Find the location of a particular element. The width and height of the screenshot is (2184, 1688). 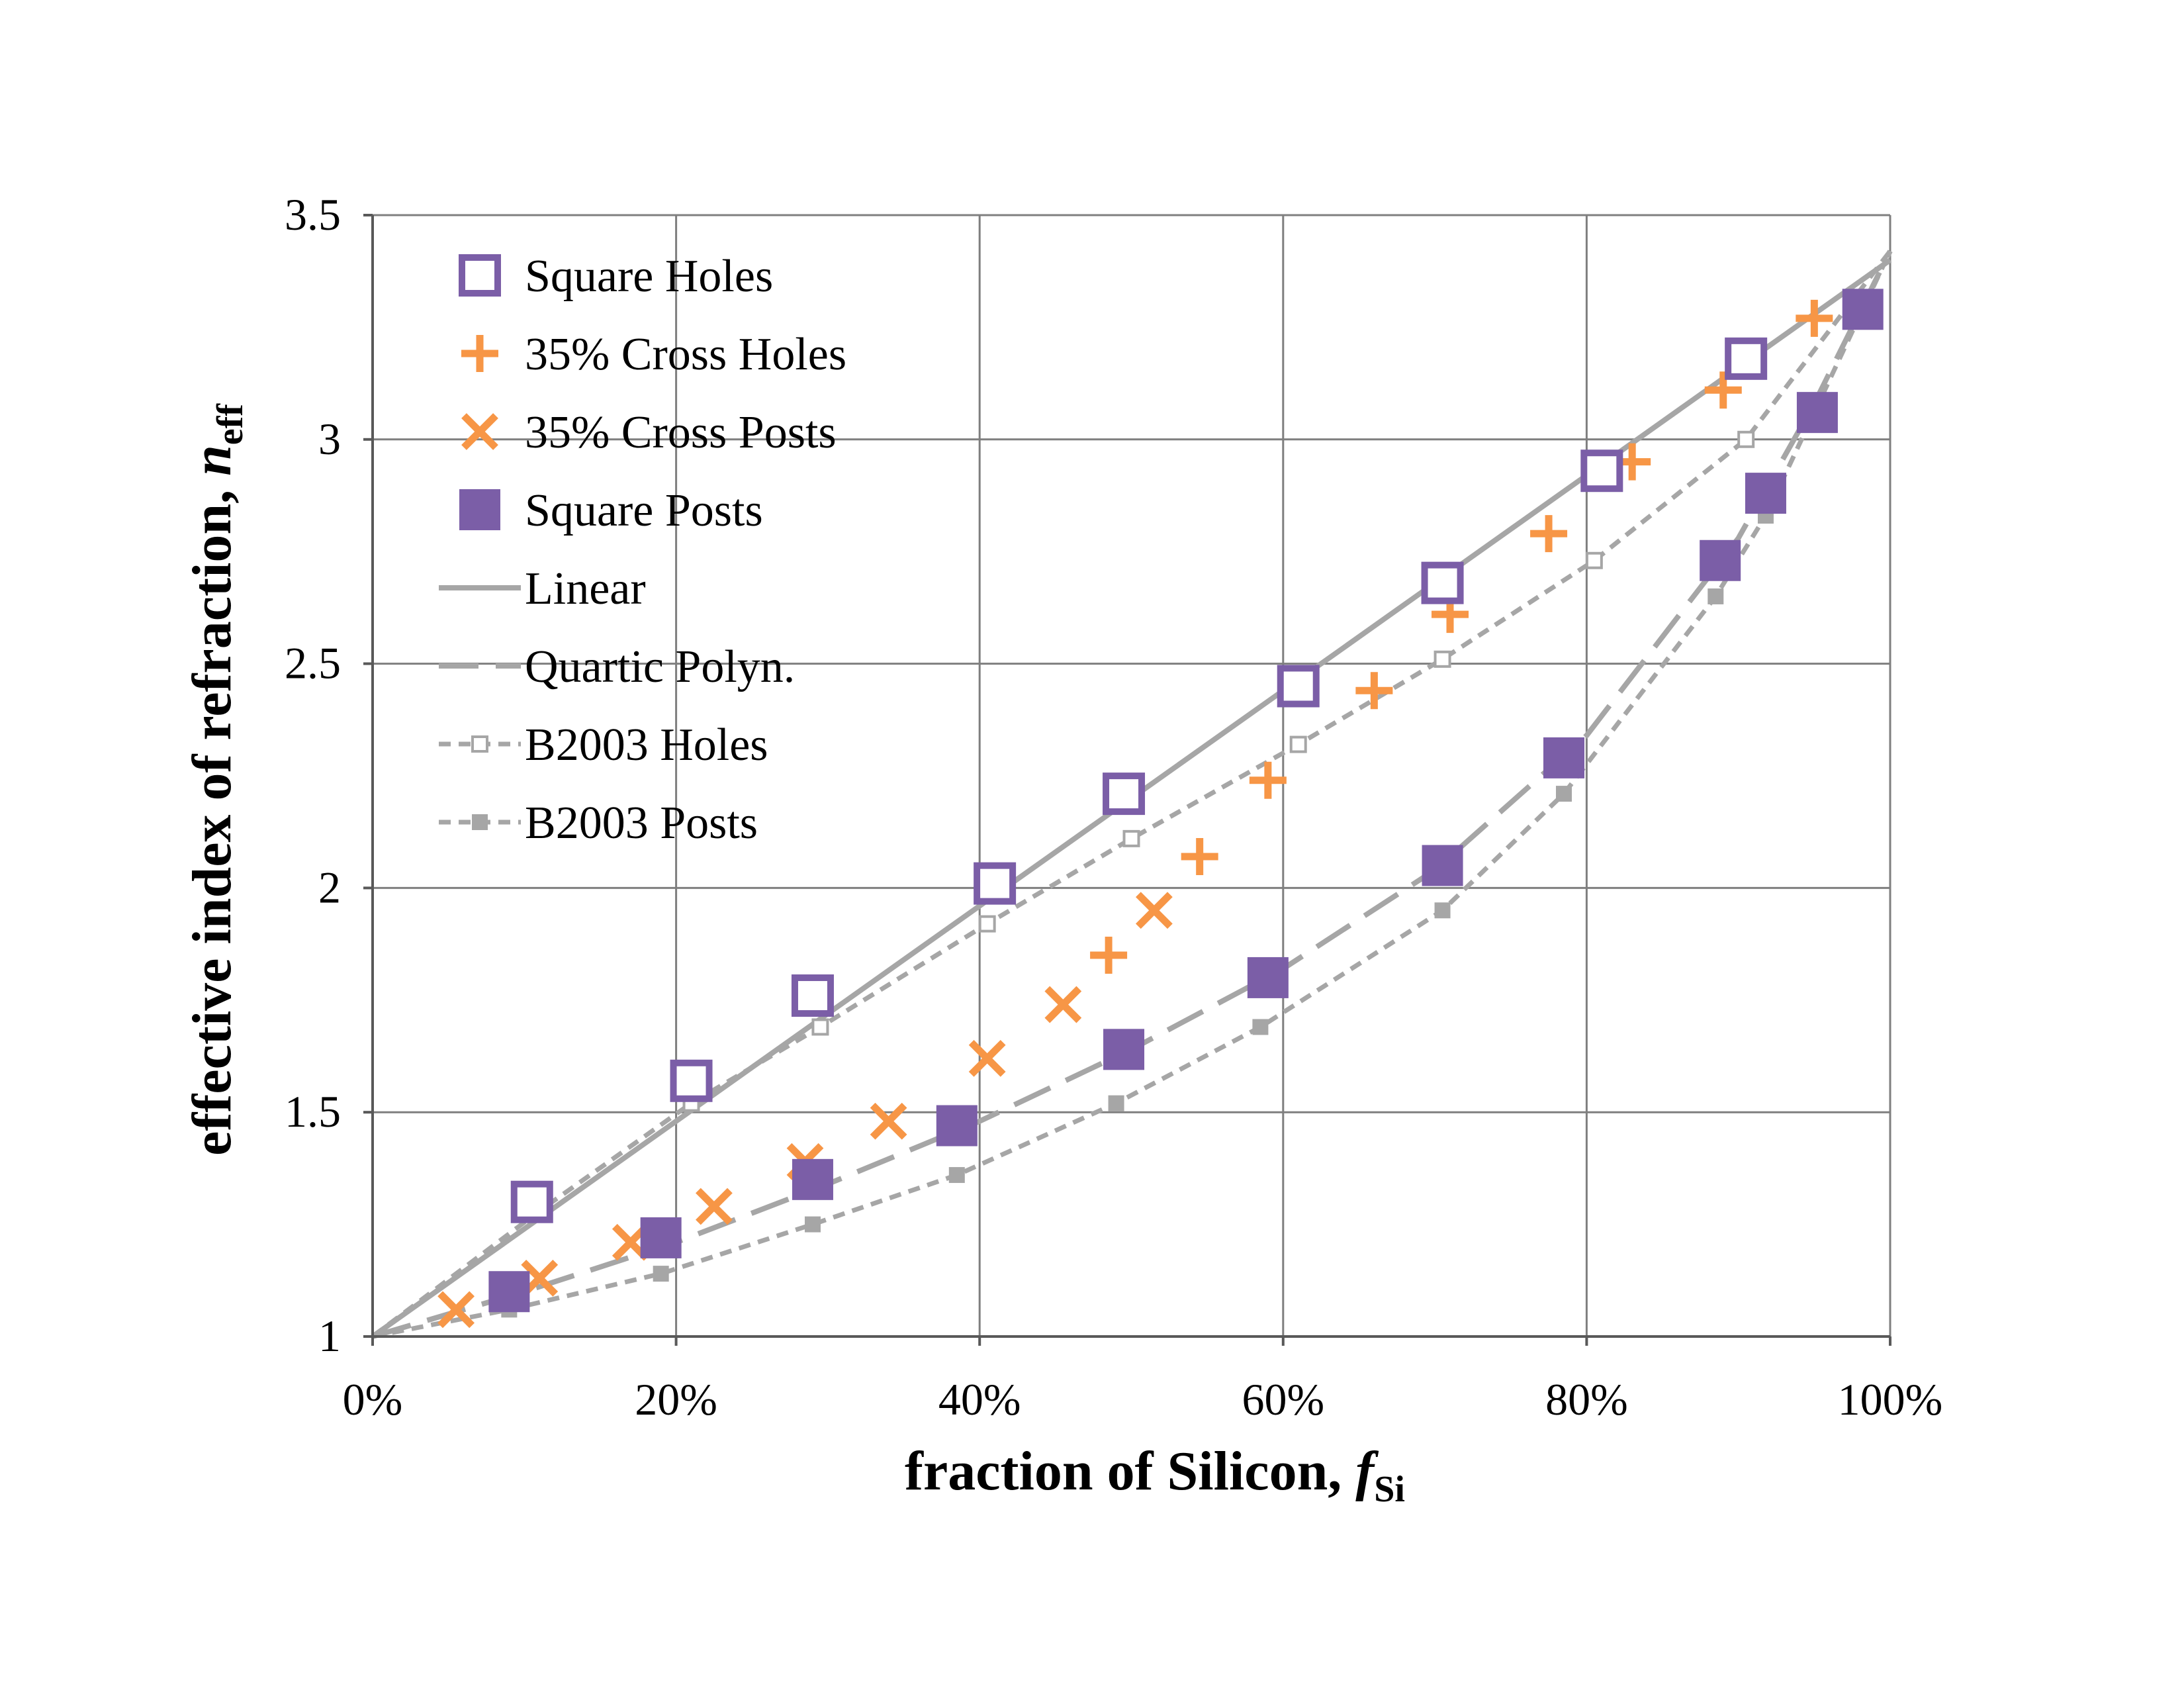

y-tick-label: 2 is located at coordinates (329, 887).